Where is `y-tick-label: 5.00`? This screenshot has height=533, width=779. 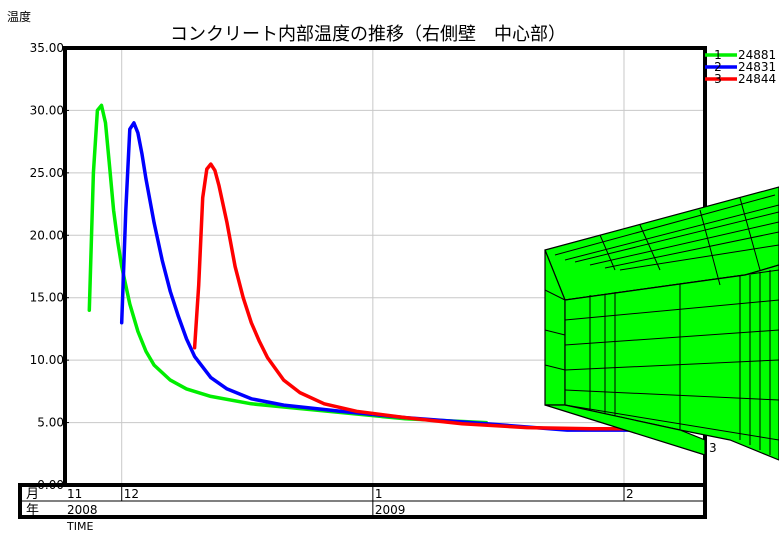
y-tick-label: 5.00 is located at coordinates (50, 423).